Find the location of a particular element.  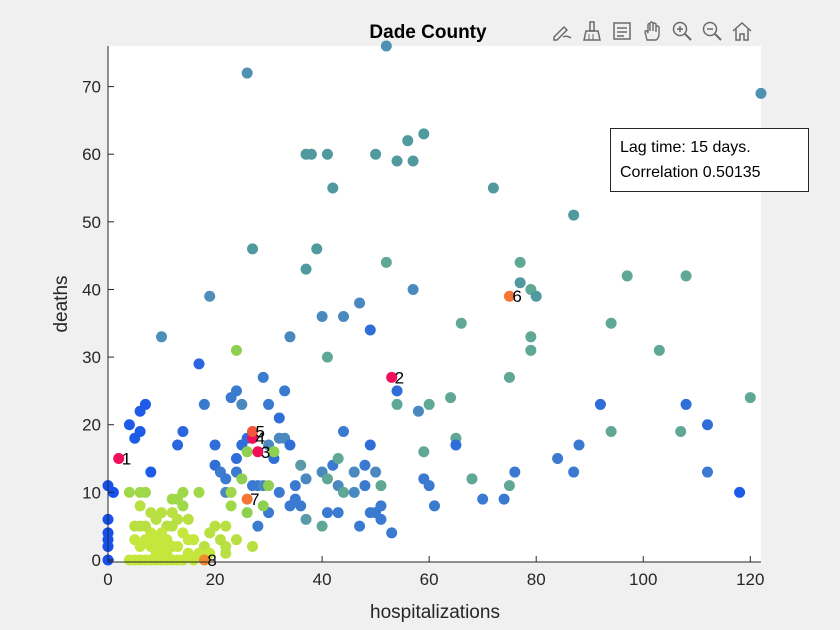

point-label-5: 5 is located at coordinates (260, 431).